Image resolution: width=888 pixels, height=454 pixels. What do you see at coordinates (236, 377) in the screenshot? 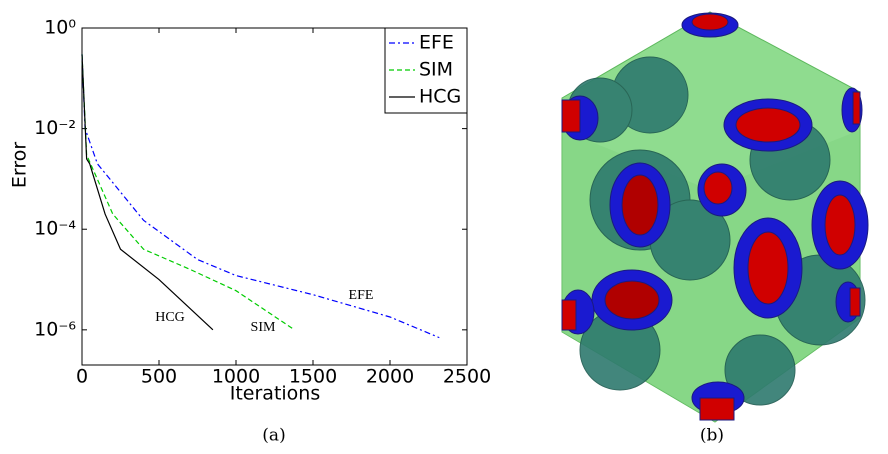
I see `x-tick-label: 1000` at bounding box center [236, 377].